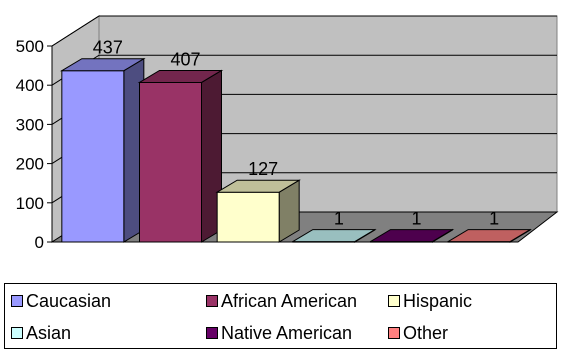 The width and height of the screenshot is (561, 351). I want to click on legend-item-hispanic: Hispanic, so click(430, 301).